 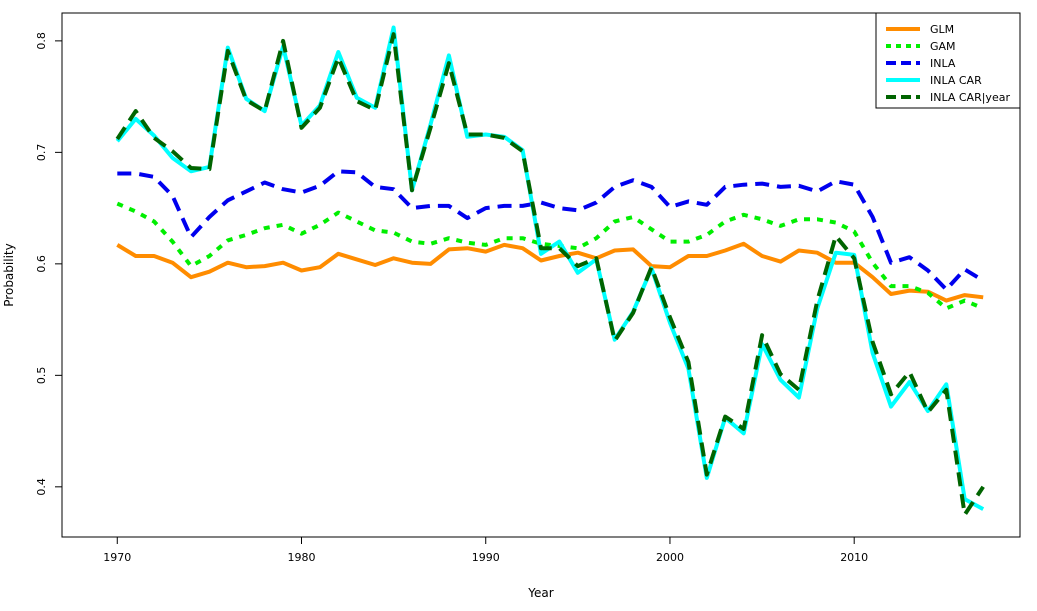 I want to click on x-axis: 1970 1980 1990 2000 2010, so click(x=485, y=550).